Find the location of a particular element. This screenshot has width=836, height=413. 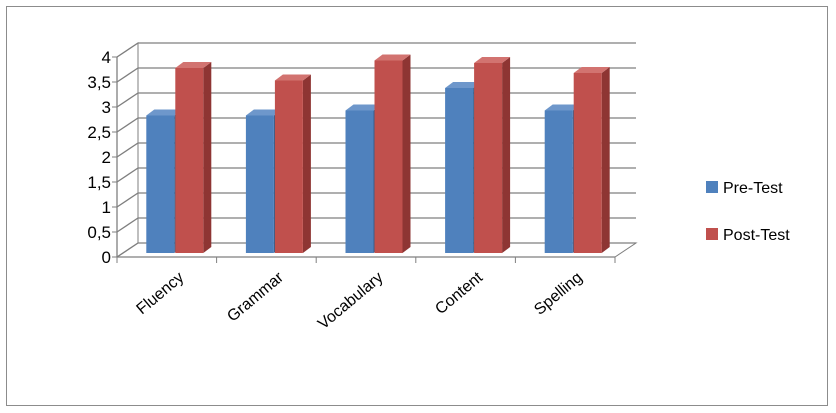

y-tick-label: 2,5 is located at coordinates (99, 132).